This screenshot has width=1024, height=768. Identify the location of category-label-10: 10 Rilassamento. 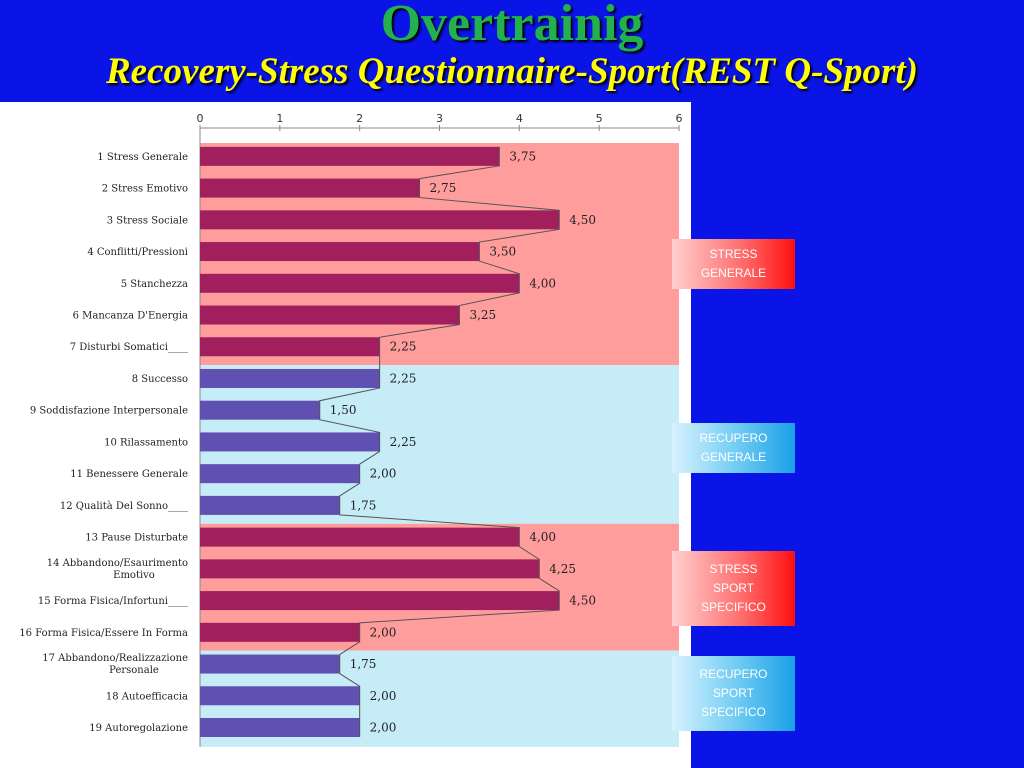
(146, 442).